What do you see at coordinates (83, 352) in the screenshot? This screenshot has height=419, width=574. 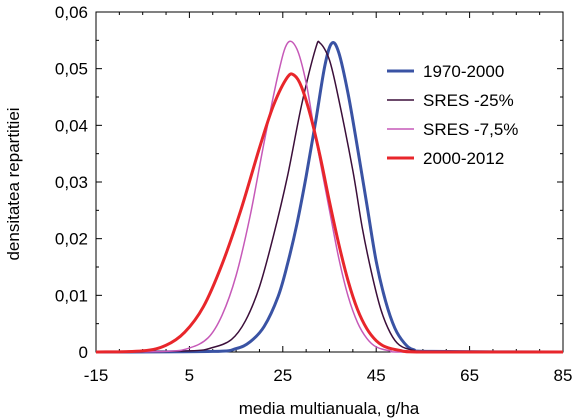 I see `y-tick-label: 0` at bounding box center [83, 352].